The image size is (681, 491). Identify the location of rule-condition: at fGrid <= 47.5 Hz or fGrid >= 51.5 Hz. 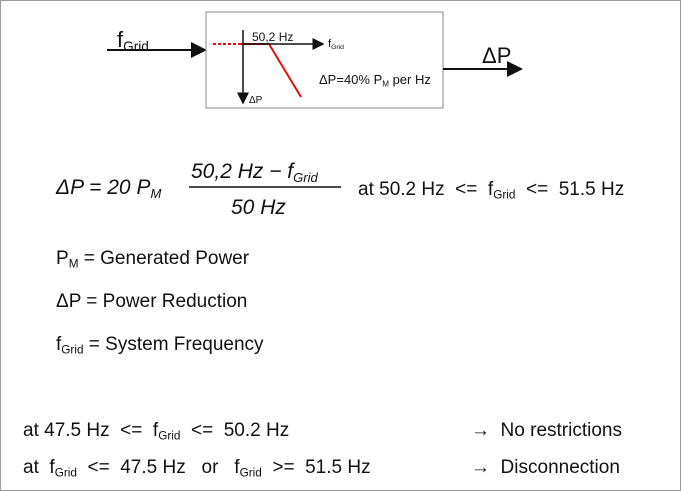
(197, 468).